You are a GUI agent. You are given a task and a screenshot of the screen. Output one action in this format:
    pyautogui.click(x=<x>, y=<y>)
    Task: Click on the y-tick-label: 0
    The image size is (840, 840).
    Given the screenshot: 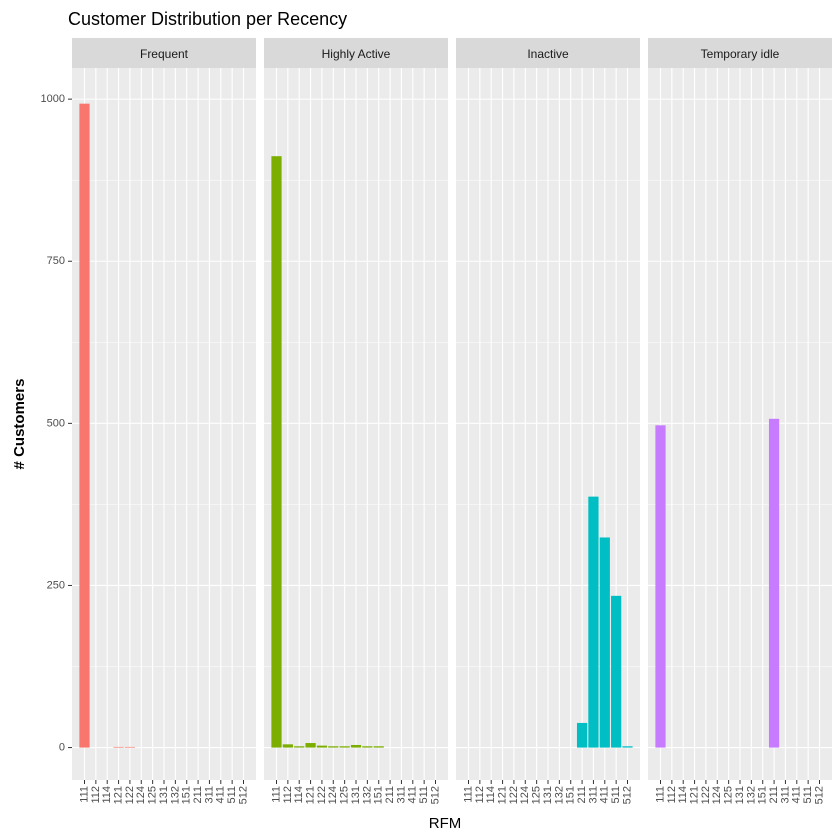 What is the action you would take?
    pyautogui.click(x=62, y=747)
    